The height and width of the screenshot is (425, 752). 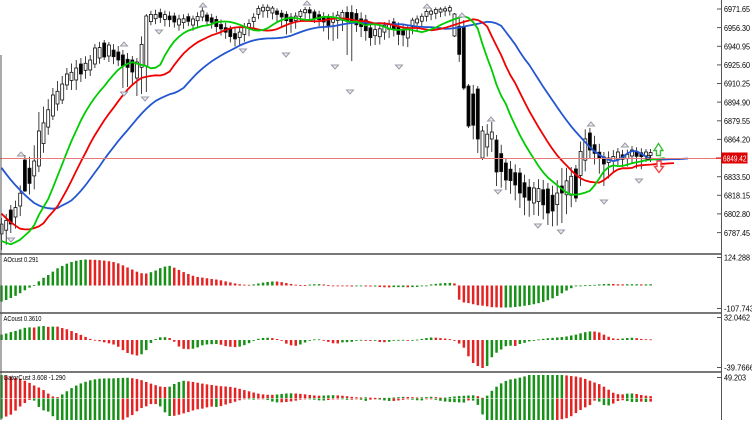 I want to click on svg-text: 124.288, so click(x=737, y=258).